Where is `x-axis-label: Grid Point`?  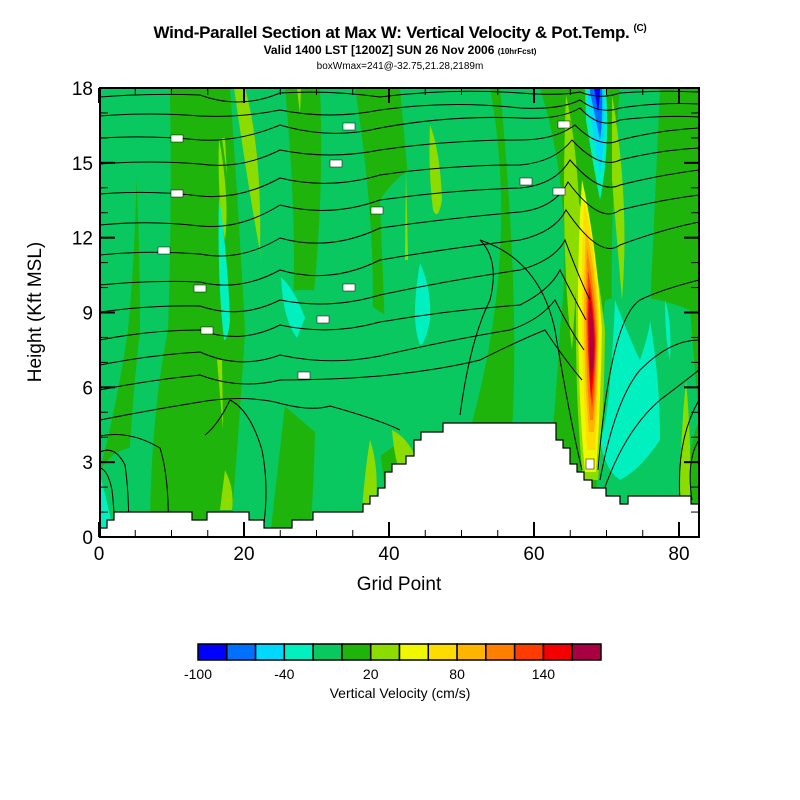
x-axis-label: Grid Point is located at coordinates (399, 584).